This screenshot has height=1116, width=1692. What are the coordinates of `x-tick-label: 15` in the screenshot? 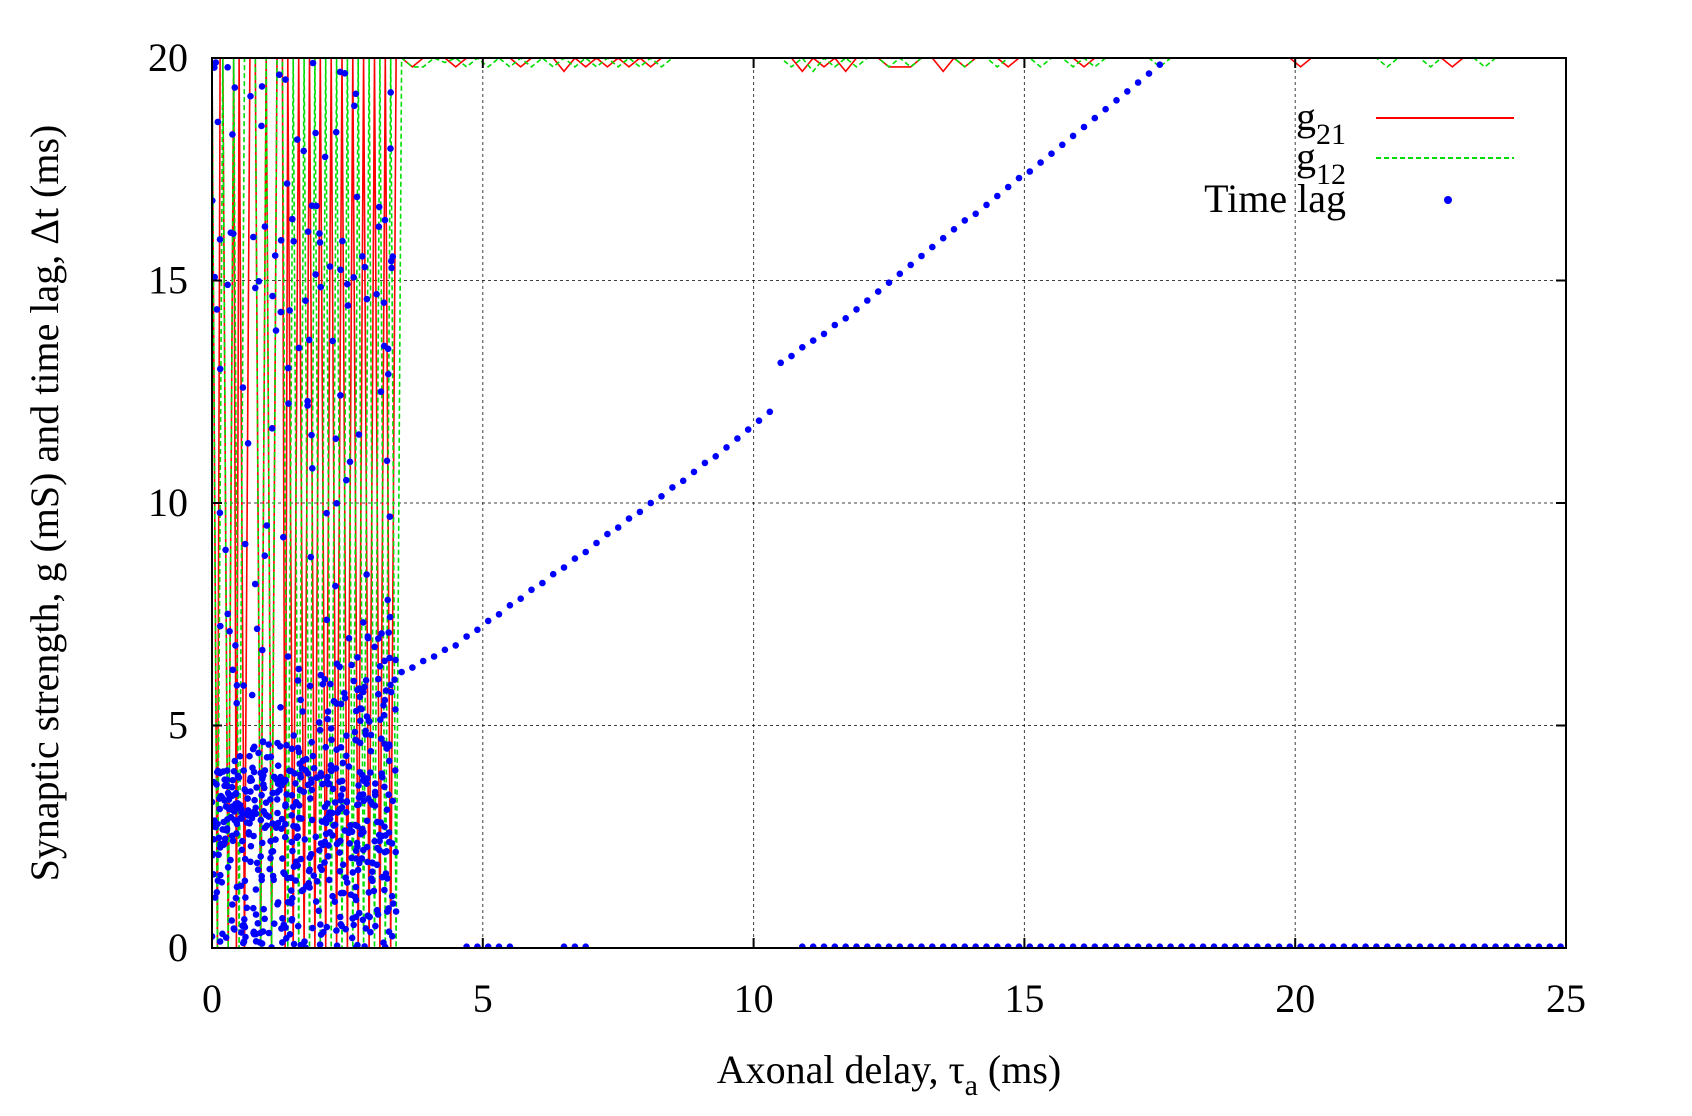 It's located at (1024, 998).